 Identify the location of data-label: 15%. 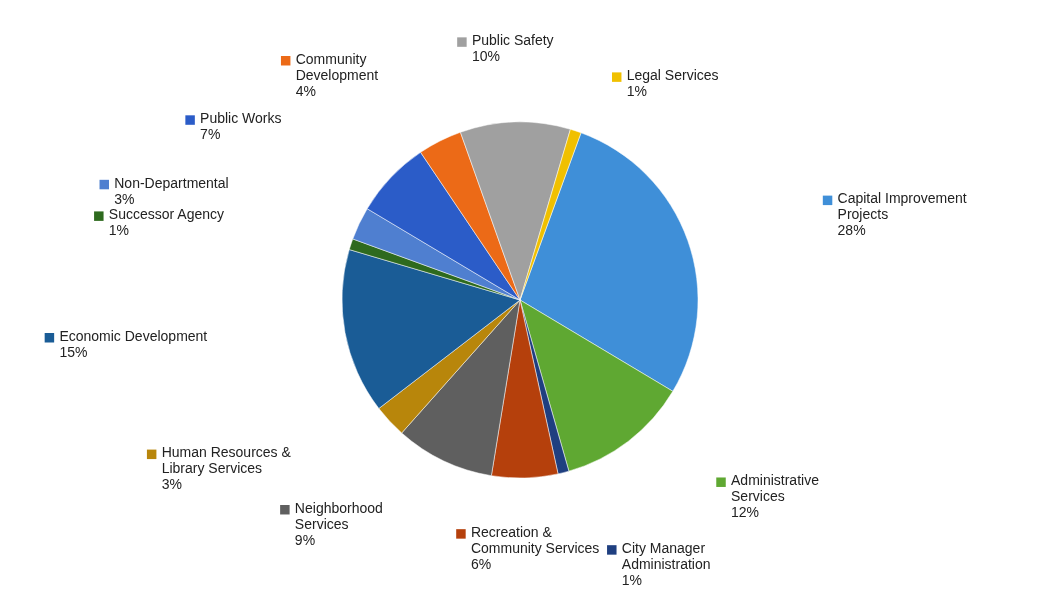
(73, 351).